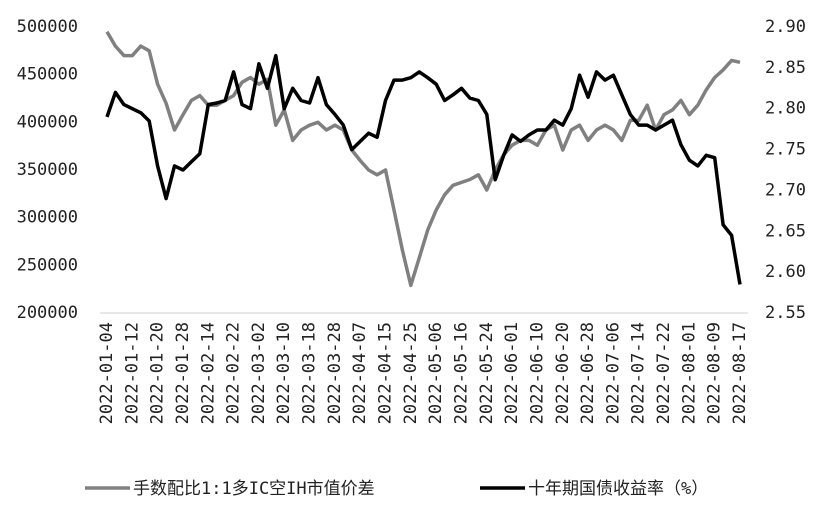 This screenshot has width=822, height=516. Describe the element at coordinates (785, 109) in the screenshot. I see `y2-tick-label: 2.80` at that location.